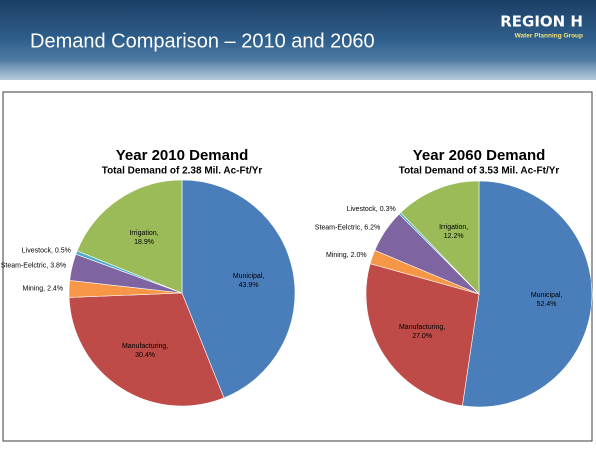 Image resolution: width=596 pixels, height=449 pixels. I want to click on data-label-value: 52.4%, so click(547, 304).